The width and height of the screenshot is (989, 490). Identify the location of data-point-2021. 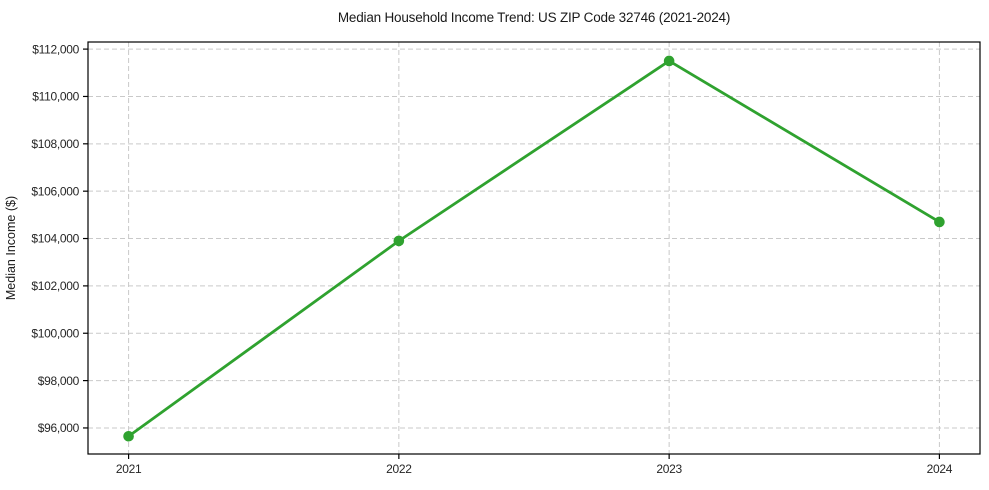
(128, 436).